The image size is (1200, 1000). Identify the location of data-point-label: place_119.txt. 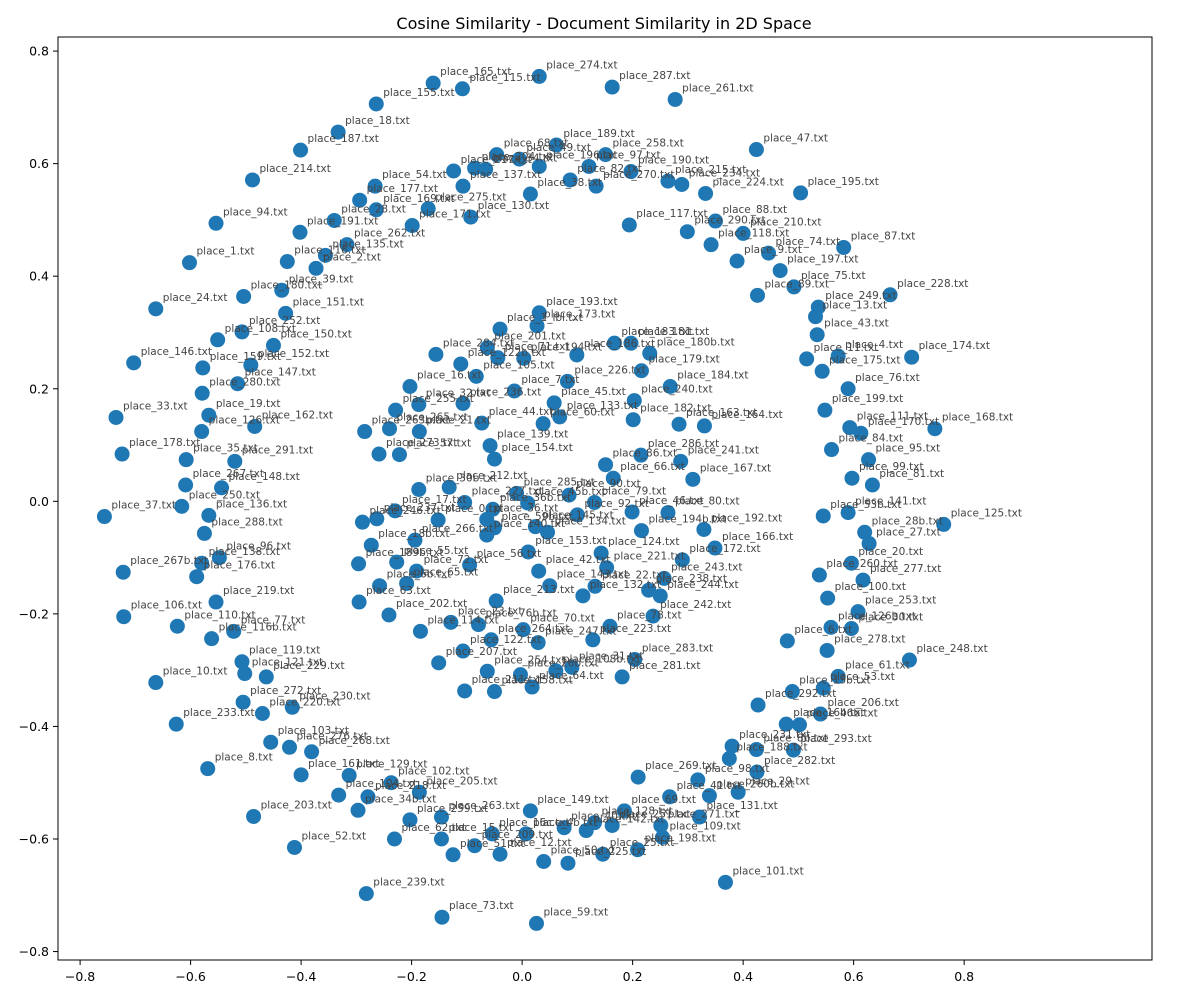
(284, 651).